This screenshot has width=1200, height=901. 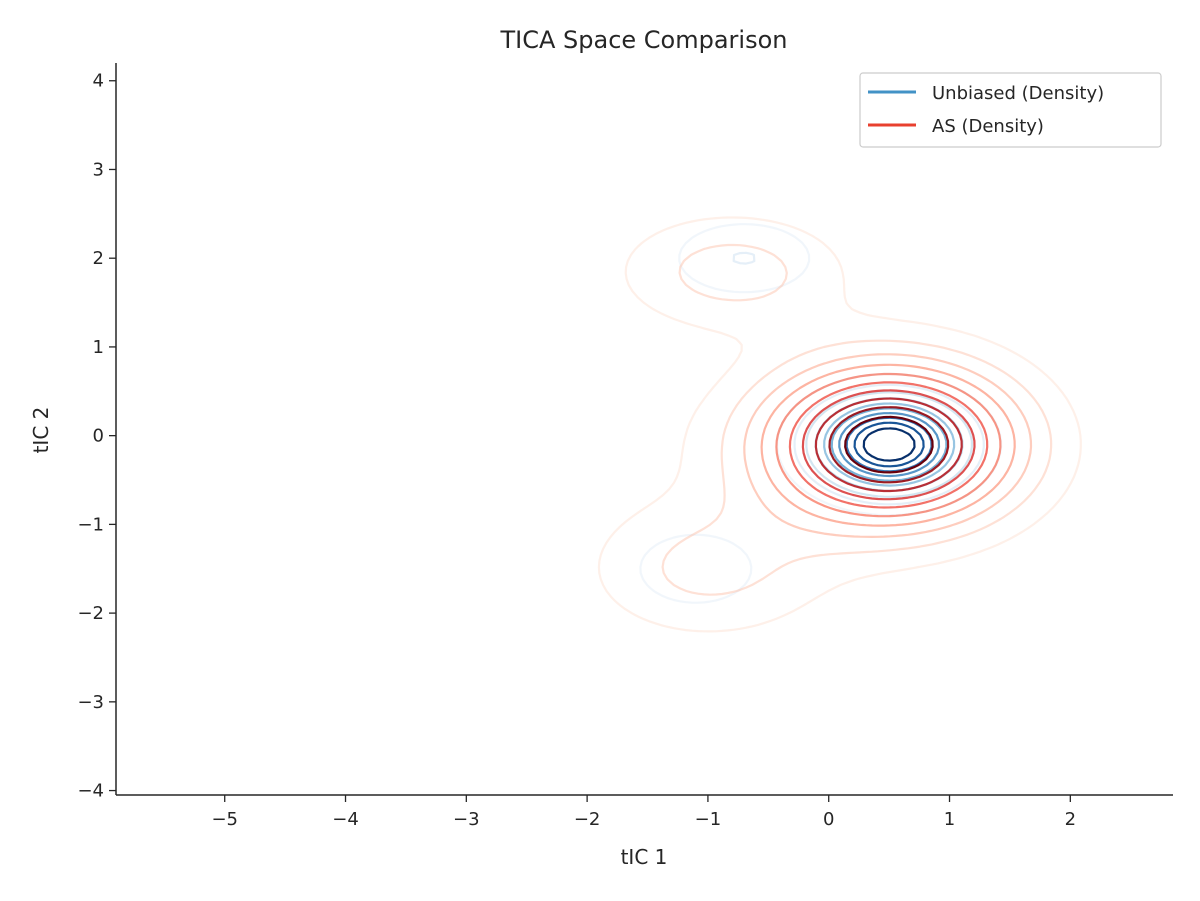 I want to click on y-tick-label: −3, so click(x=90, y=702).